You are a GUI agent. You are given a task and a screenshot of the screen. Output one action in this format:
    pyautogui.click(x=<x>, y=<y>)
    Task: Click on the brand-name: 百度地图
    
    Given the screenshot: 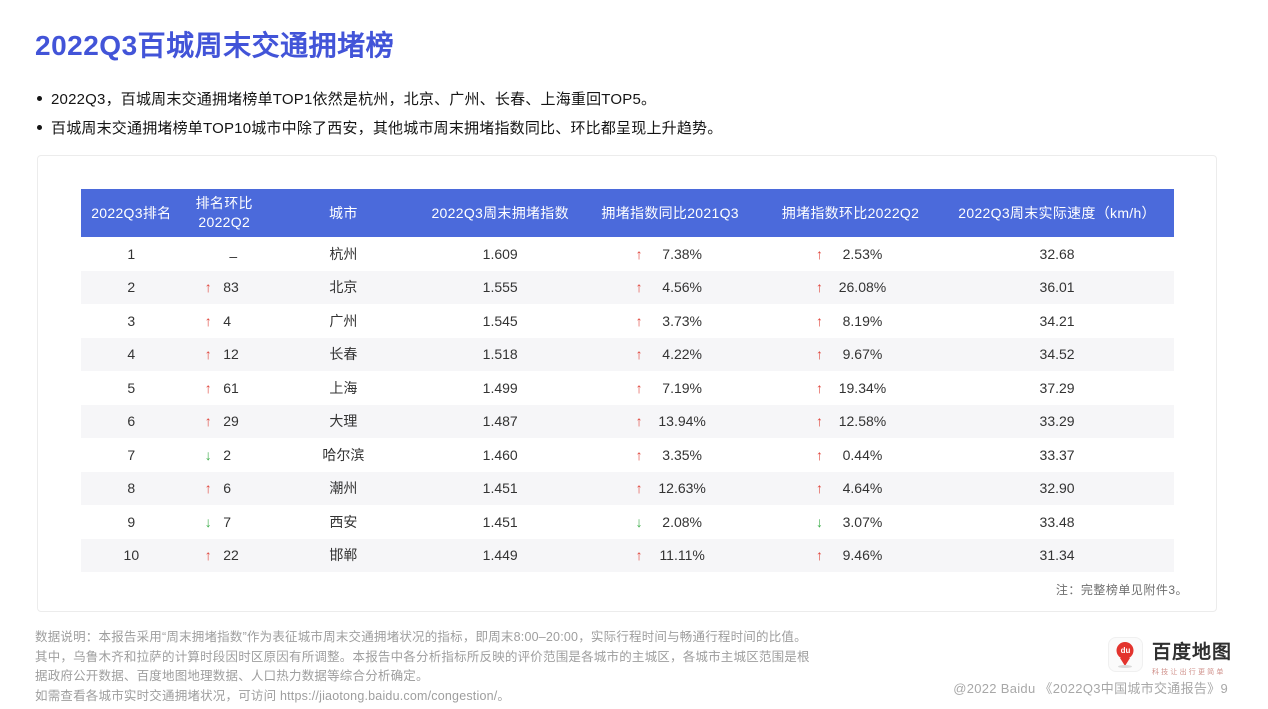 What is the action you would take?
    pyautogui.click(x=1191, y=652)
    